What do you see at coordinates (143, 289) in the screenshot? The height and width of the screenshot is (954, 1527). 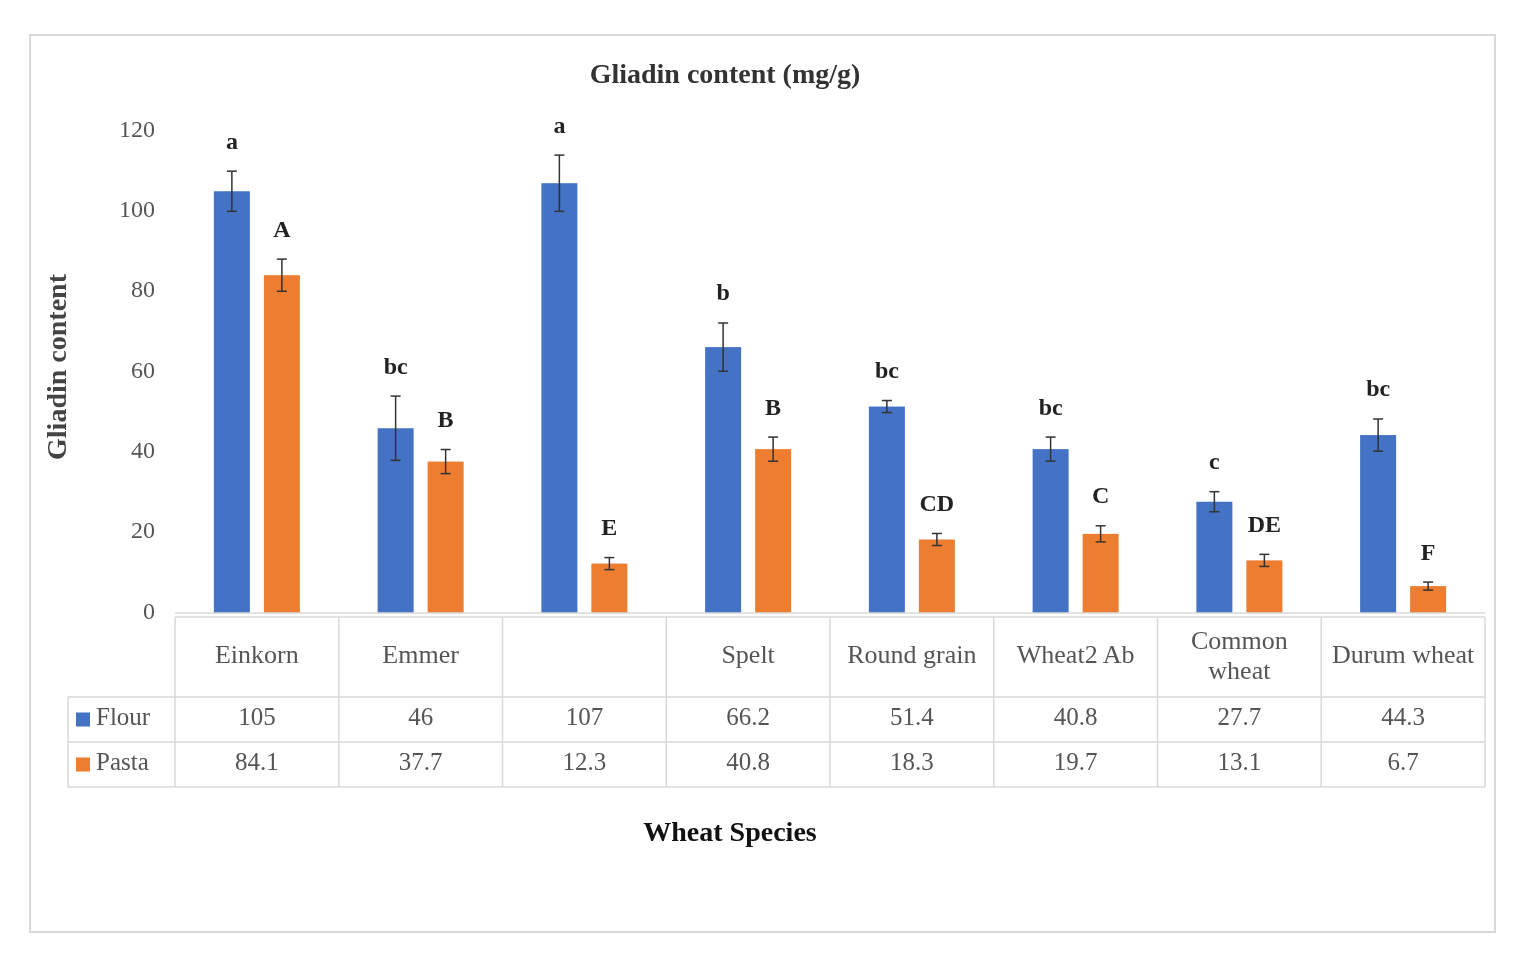 I see `y-tick-label: 80` at bounding box center [143, 289].